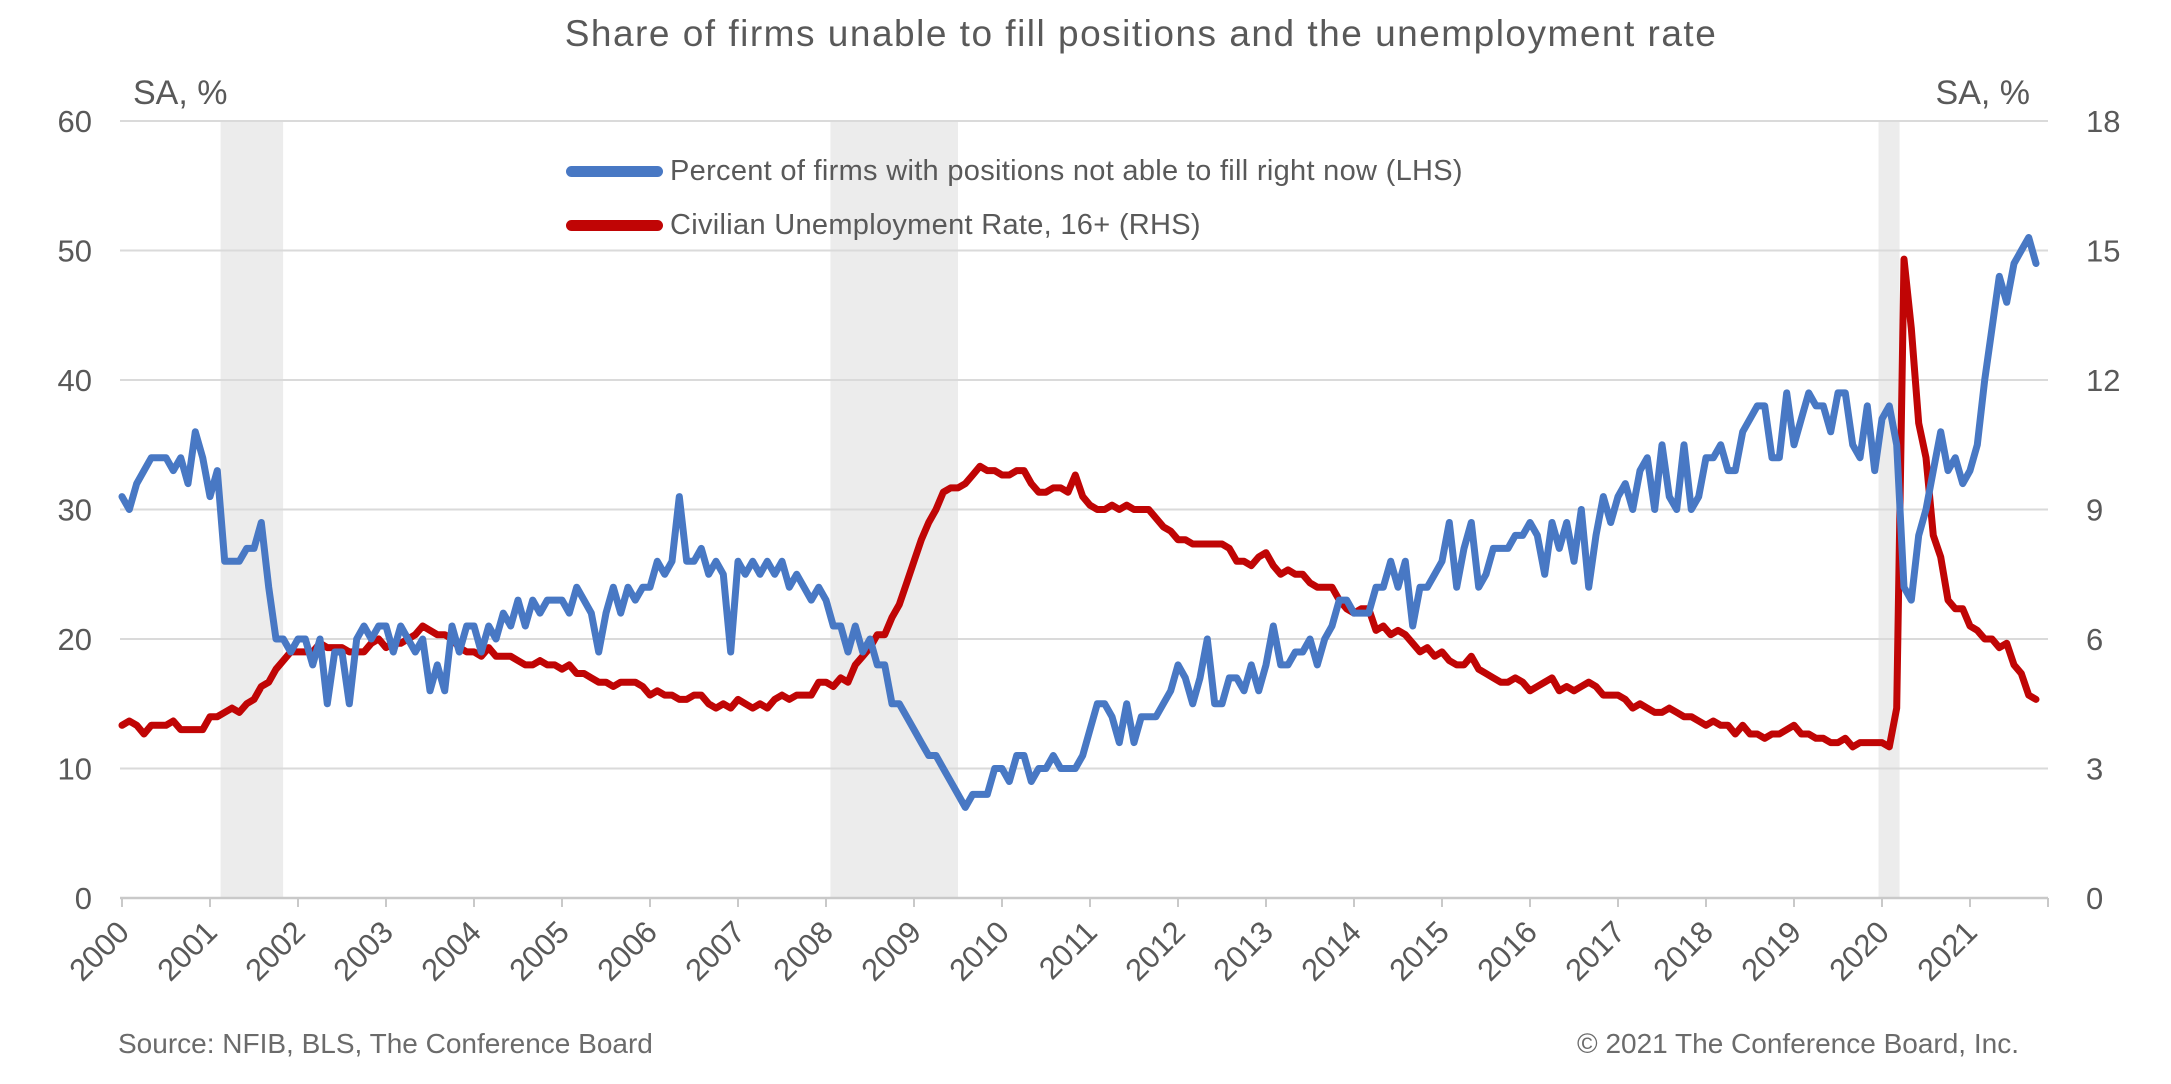 The image size is (2171, 1084). What do you see at coordinates (385, 1043) in the screenshot?
I see `source-note: Source: NFIB, BLS, The Conference Board` at bounding box center [385, 1043].